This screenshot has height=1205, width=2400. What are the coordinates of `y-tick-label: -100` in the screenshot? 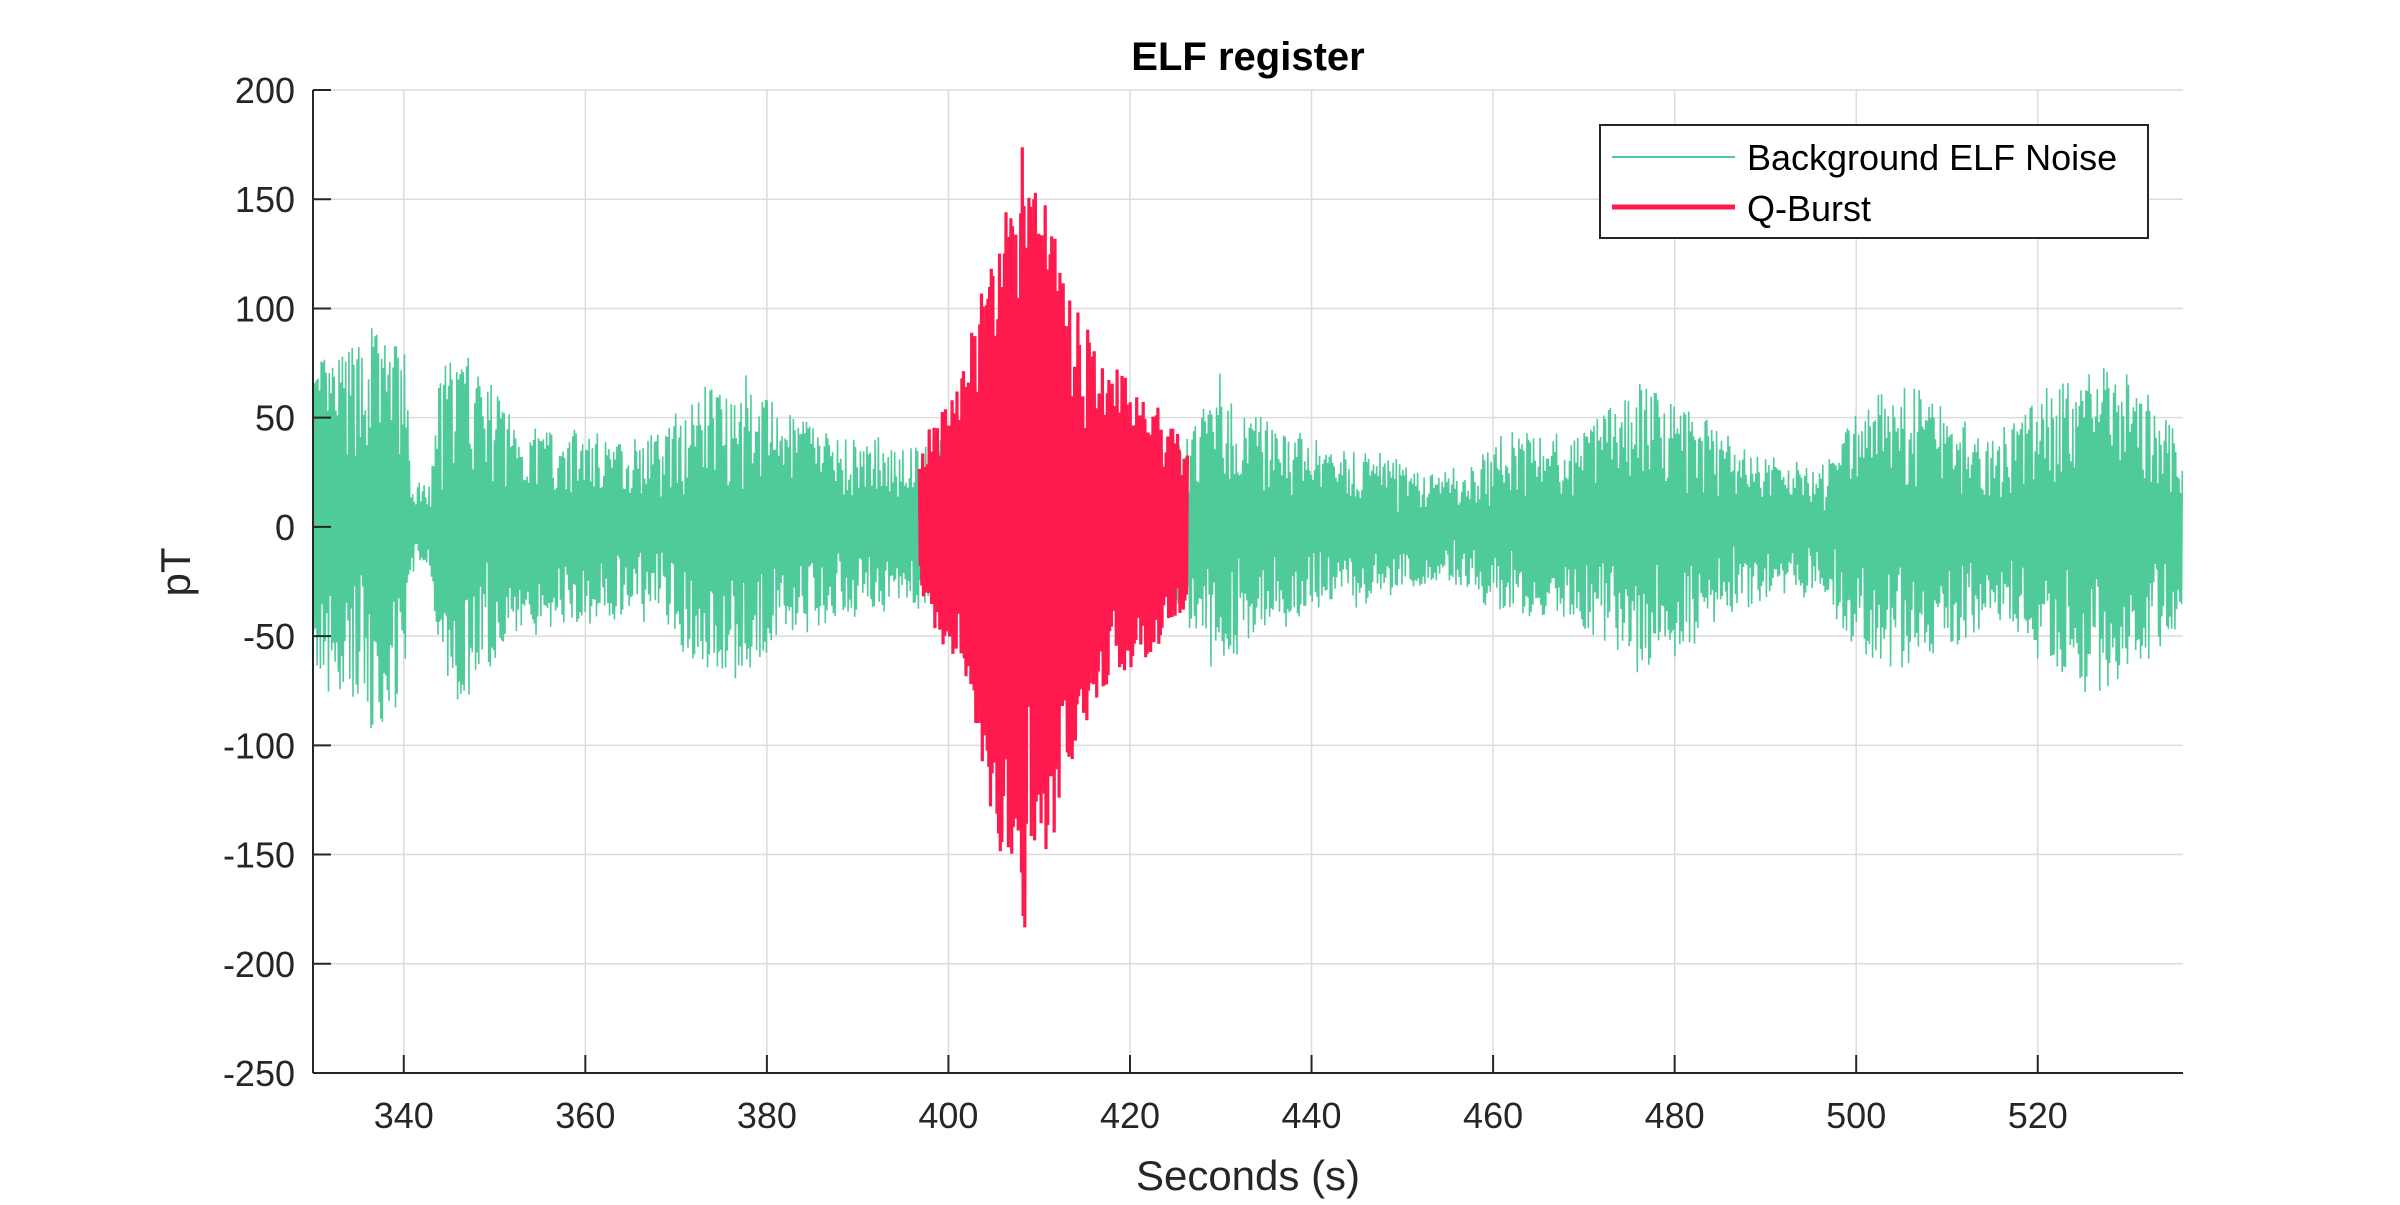 It's located at (259, 745).